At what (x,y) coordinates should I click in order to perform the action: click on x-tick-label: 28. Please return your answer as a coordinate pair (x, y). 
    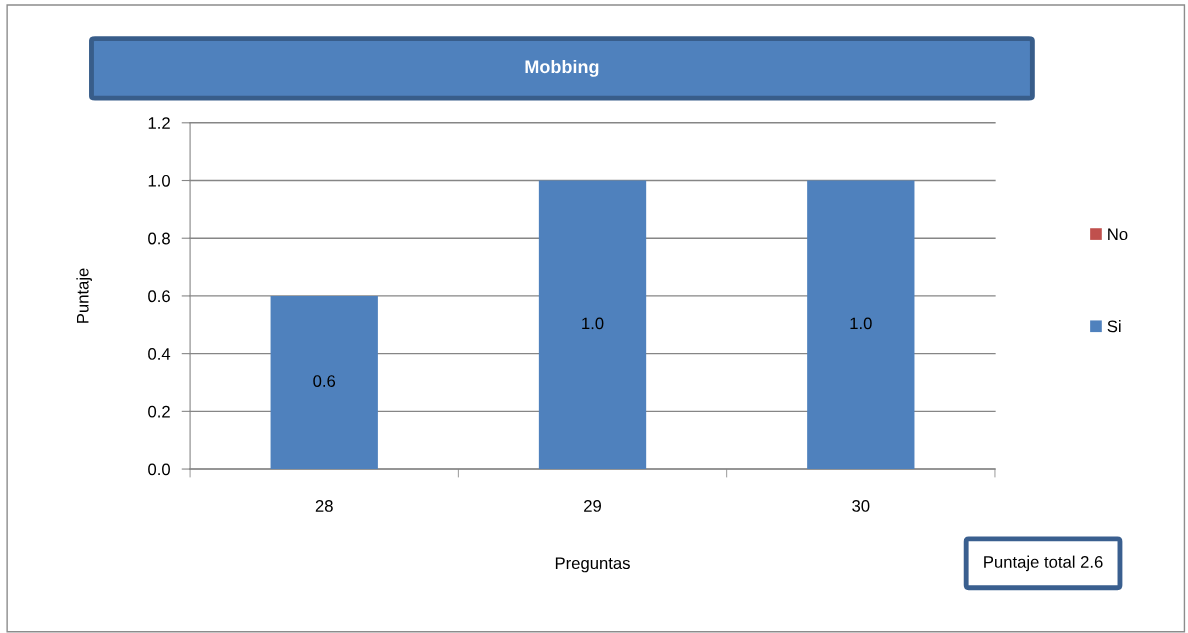
    Looking at the image, I should click on (324, 506).